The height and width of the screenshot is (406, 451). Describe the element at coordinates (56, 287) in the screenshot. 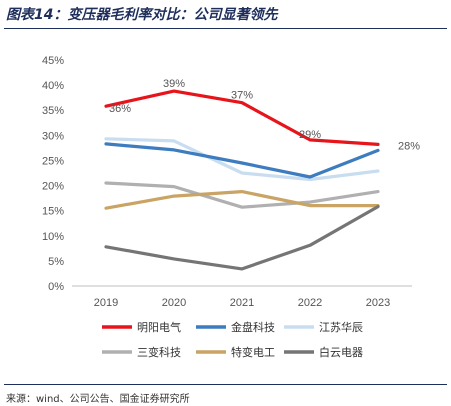

I see `y-tick-label: 0%` at that location.